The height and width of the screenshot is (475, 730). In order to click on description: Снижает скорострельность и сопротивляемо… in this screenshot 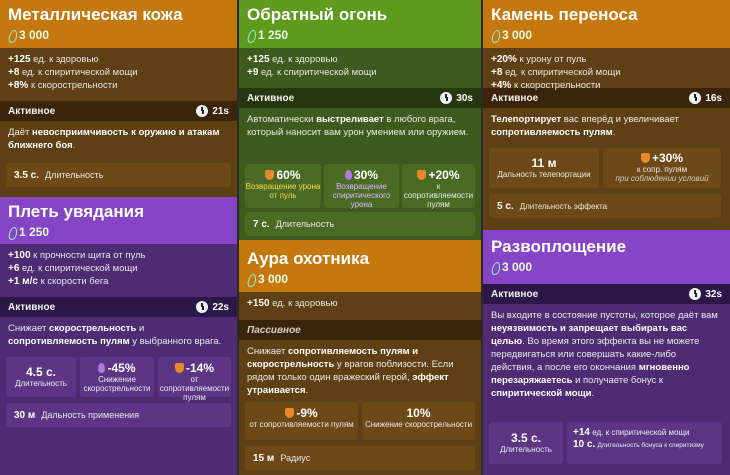, I will do `click(118, 396)`.